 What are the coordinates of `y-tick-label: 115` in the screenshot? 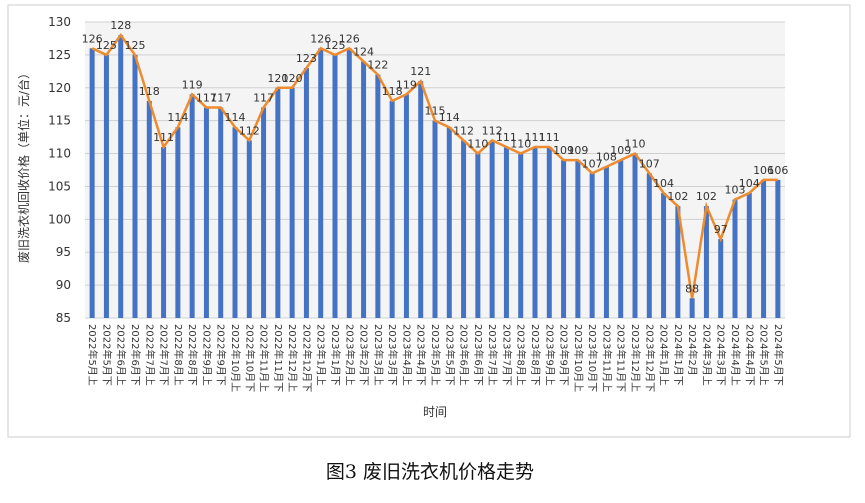 It's located at (59, 121).